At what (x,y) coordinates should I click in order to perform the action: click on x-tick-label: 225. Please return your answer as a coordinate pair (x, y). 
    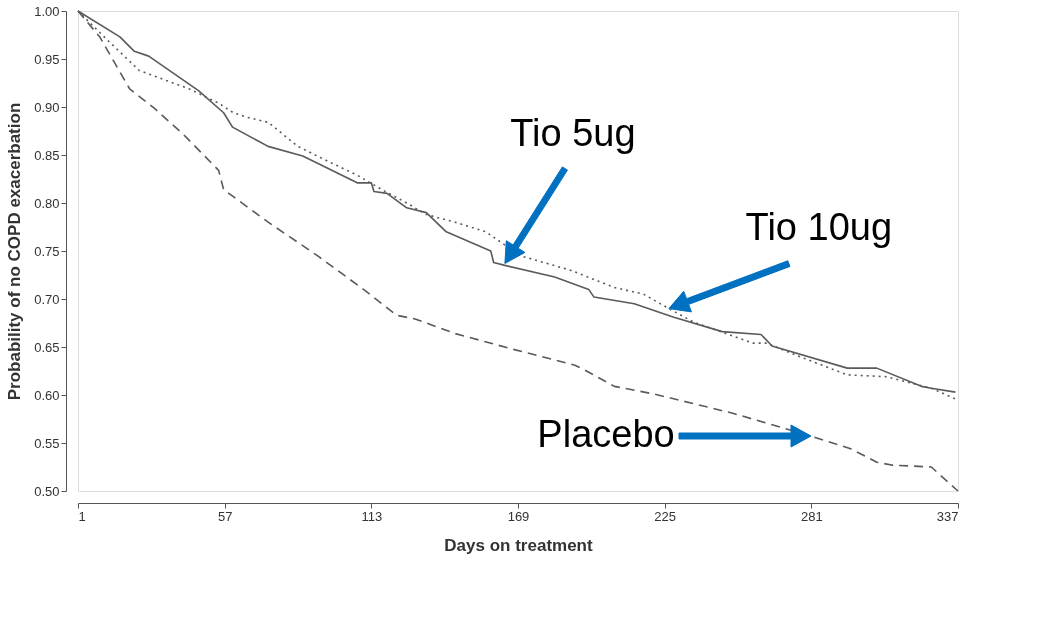
    Looking at the image, I should click on (665, 516).